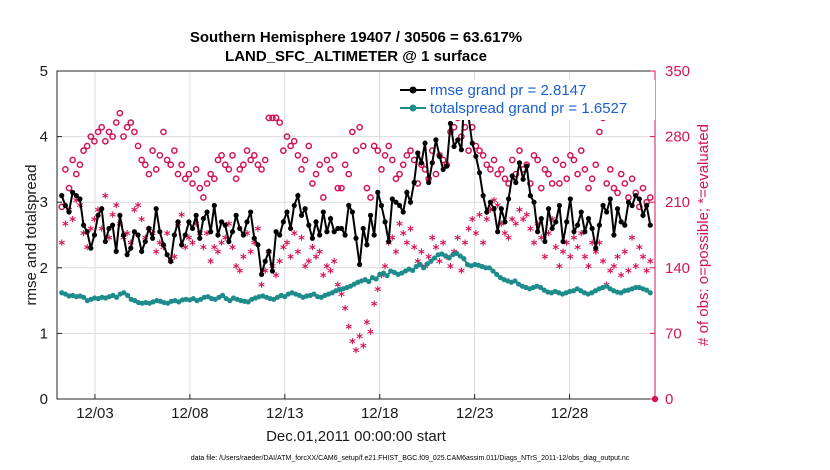  I want to click on y-axis-left: 0 1 2 3 4 5, so click(51, 235).